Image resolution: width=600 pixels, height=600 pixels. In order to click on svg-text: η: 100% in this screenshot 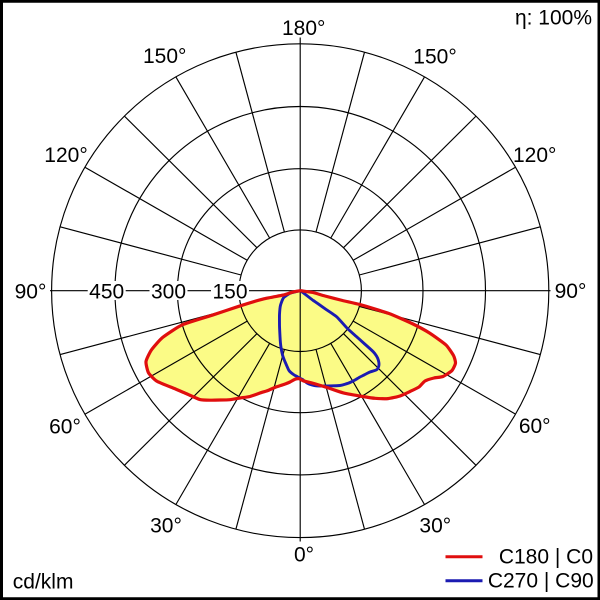, I will do `click(553, 18)`.